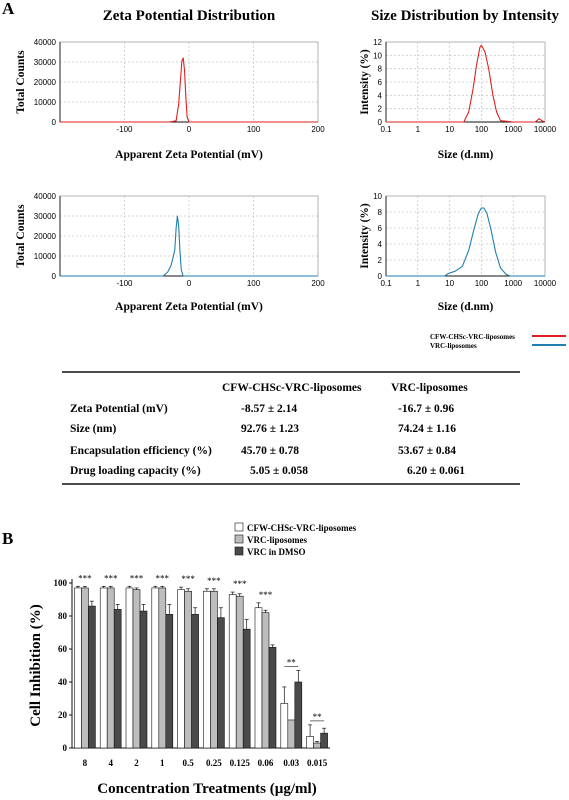  Describe the element at coordinates (21, 82) in the screenshot. I see `y-axis-label: Total Counts` at that location.